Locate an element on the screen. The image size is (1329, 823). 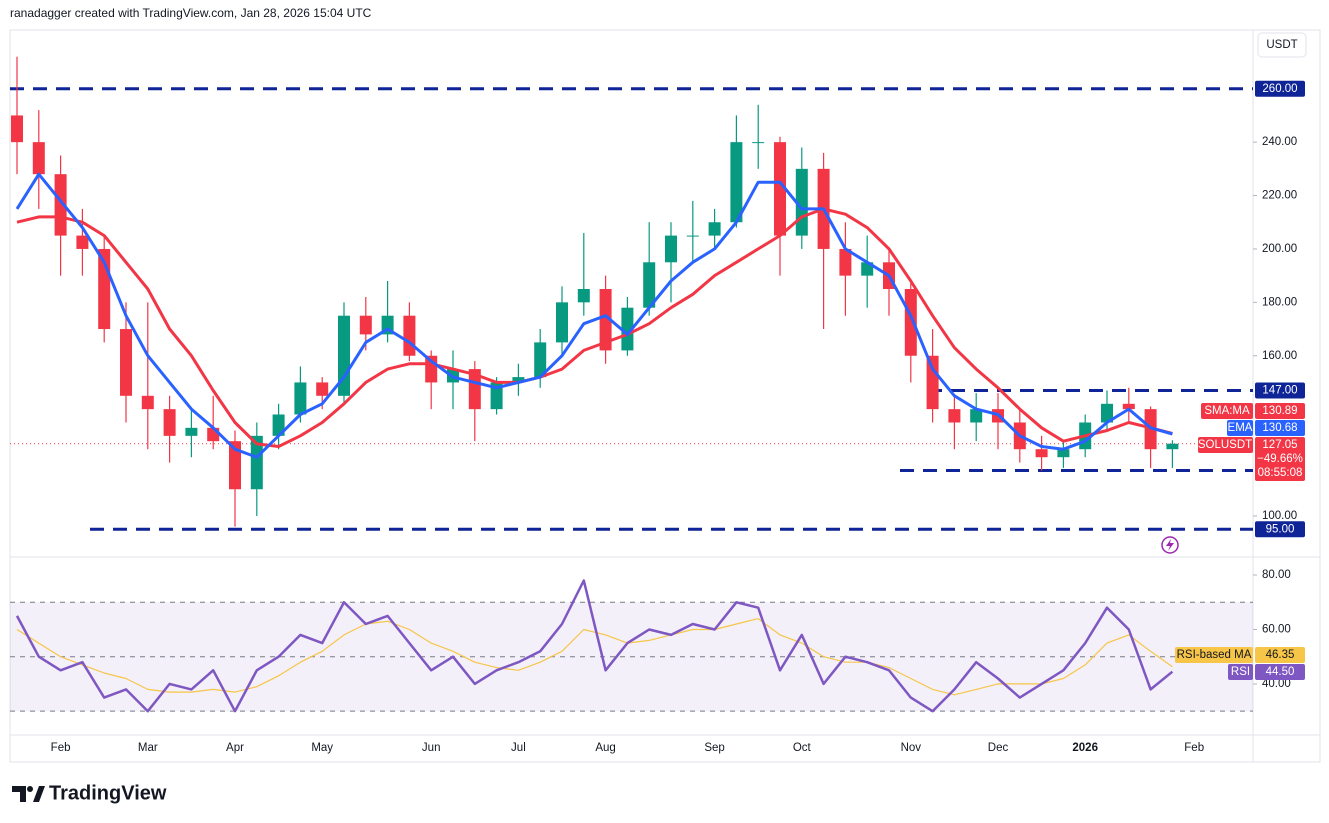
rsi-value: 44.50 is located at coordinates (1280, 672).